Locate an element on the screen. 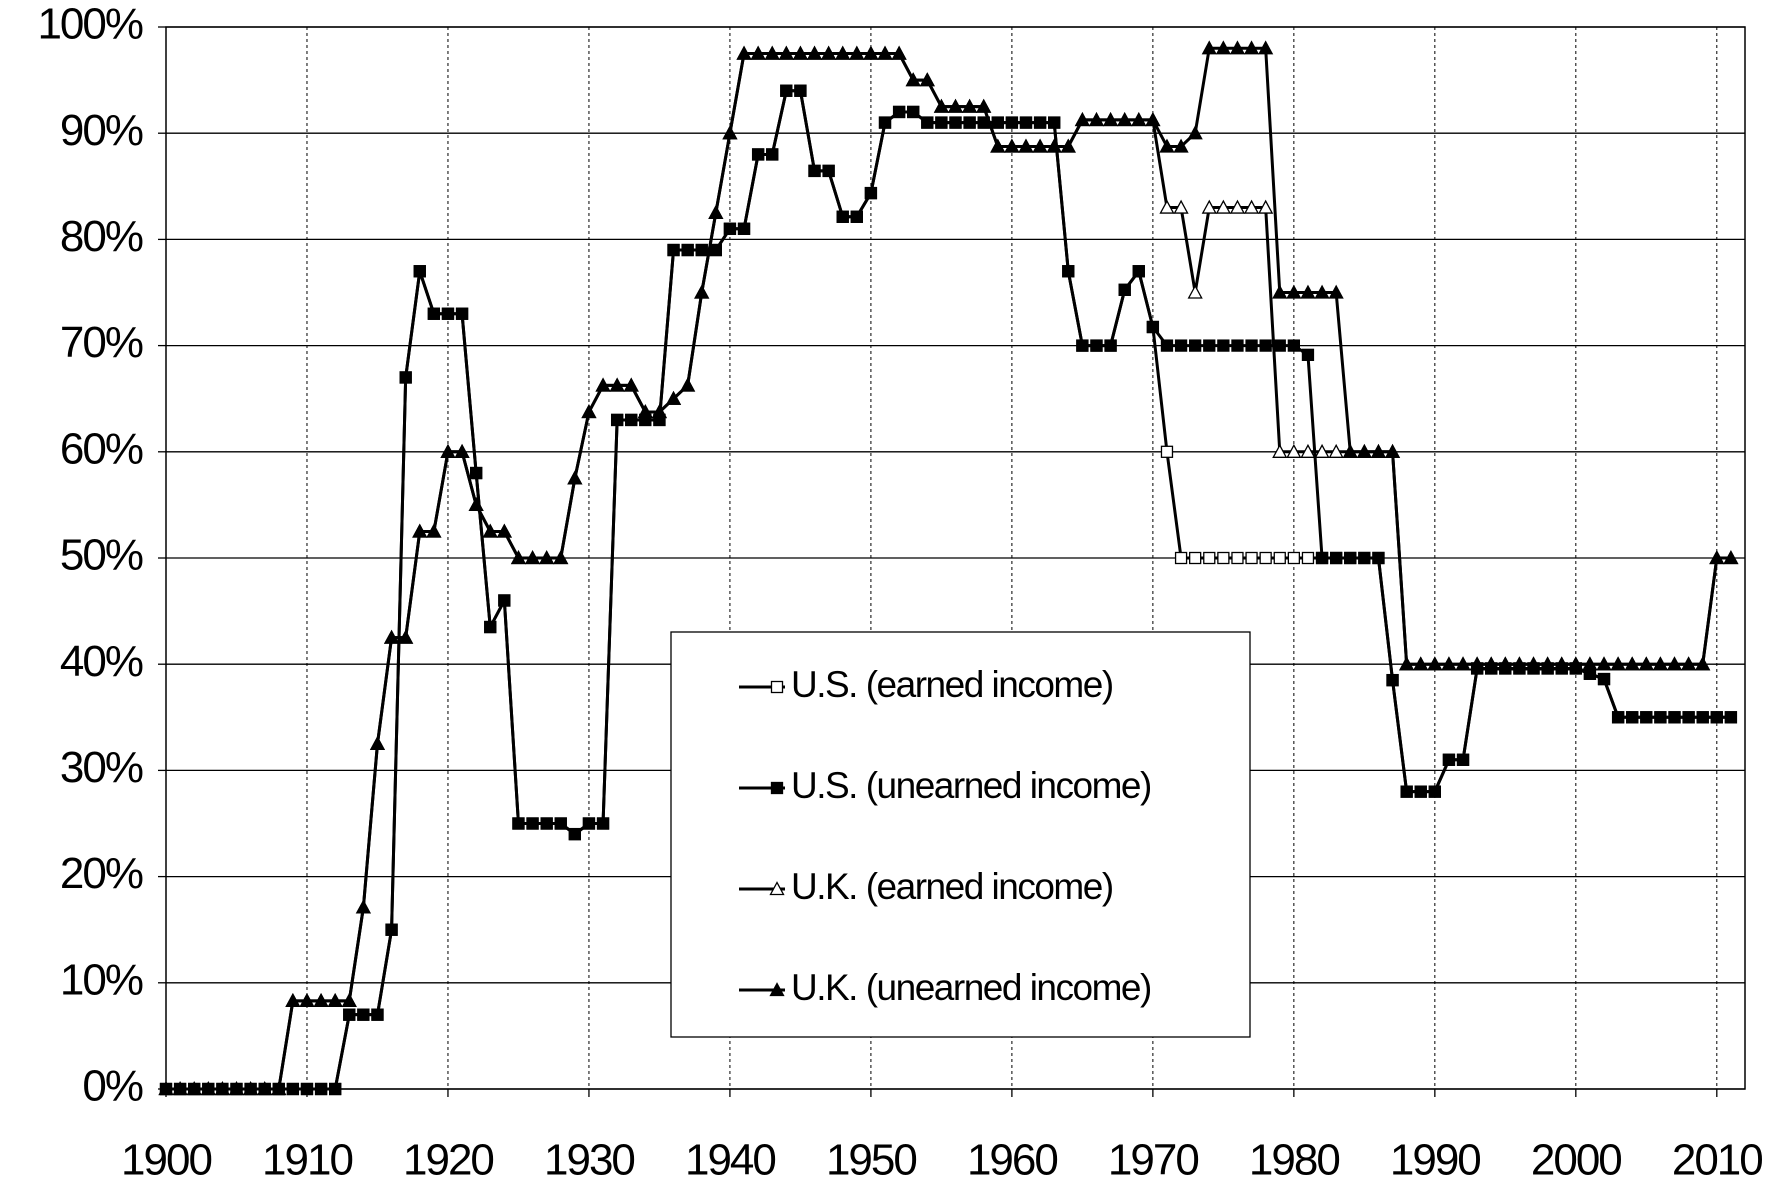 The height and width of the screenshot is (1184, 1789). x-tick-label: 2010 is located at coordinates (1717, 1160).